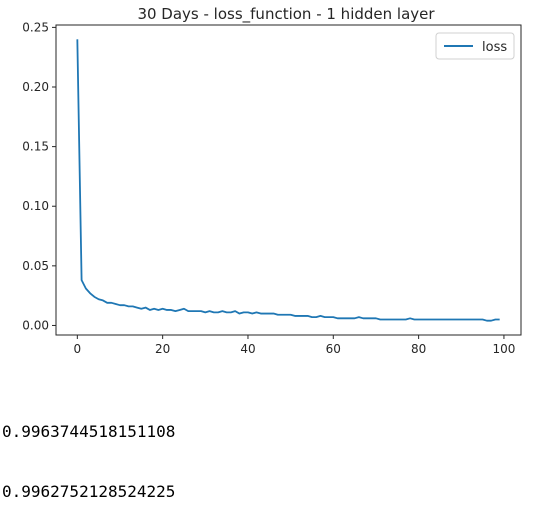 This screenshot has width=535, height=522. What do you see at coordinates (35, 266) in the screenshot?
I see `y-tick-label: 0.05` at bounding box center [35, 266].